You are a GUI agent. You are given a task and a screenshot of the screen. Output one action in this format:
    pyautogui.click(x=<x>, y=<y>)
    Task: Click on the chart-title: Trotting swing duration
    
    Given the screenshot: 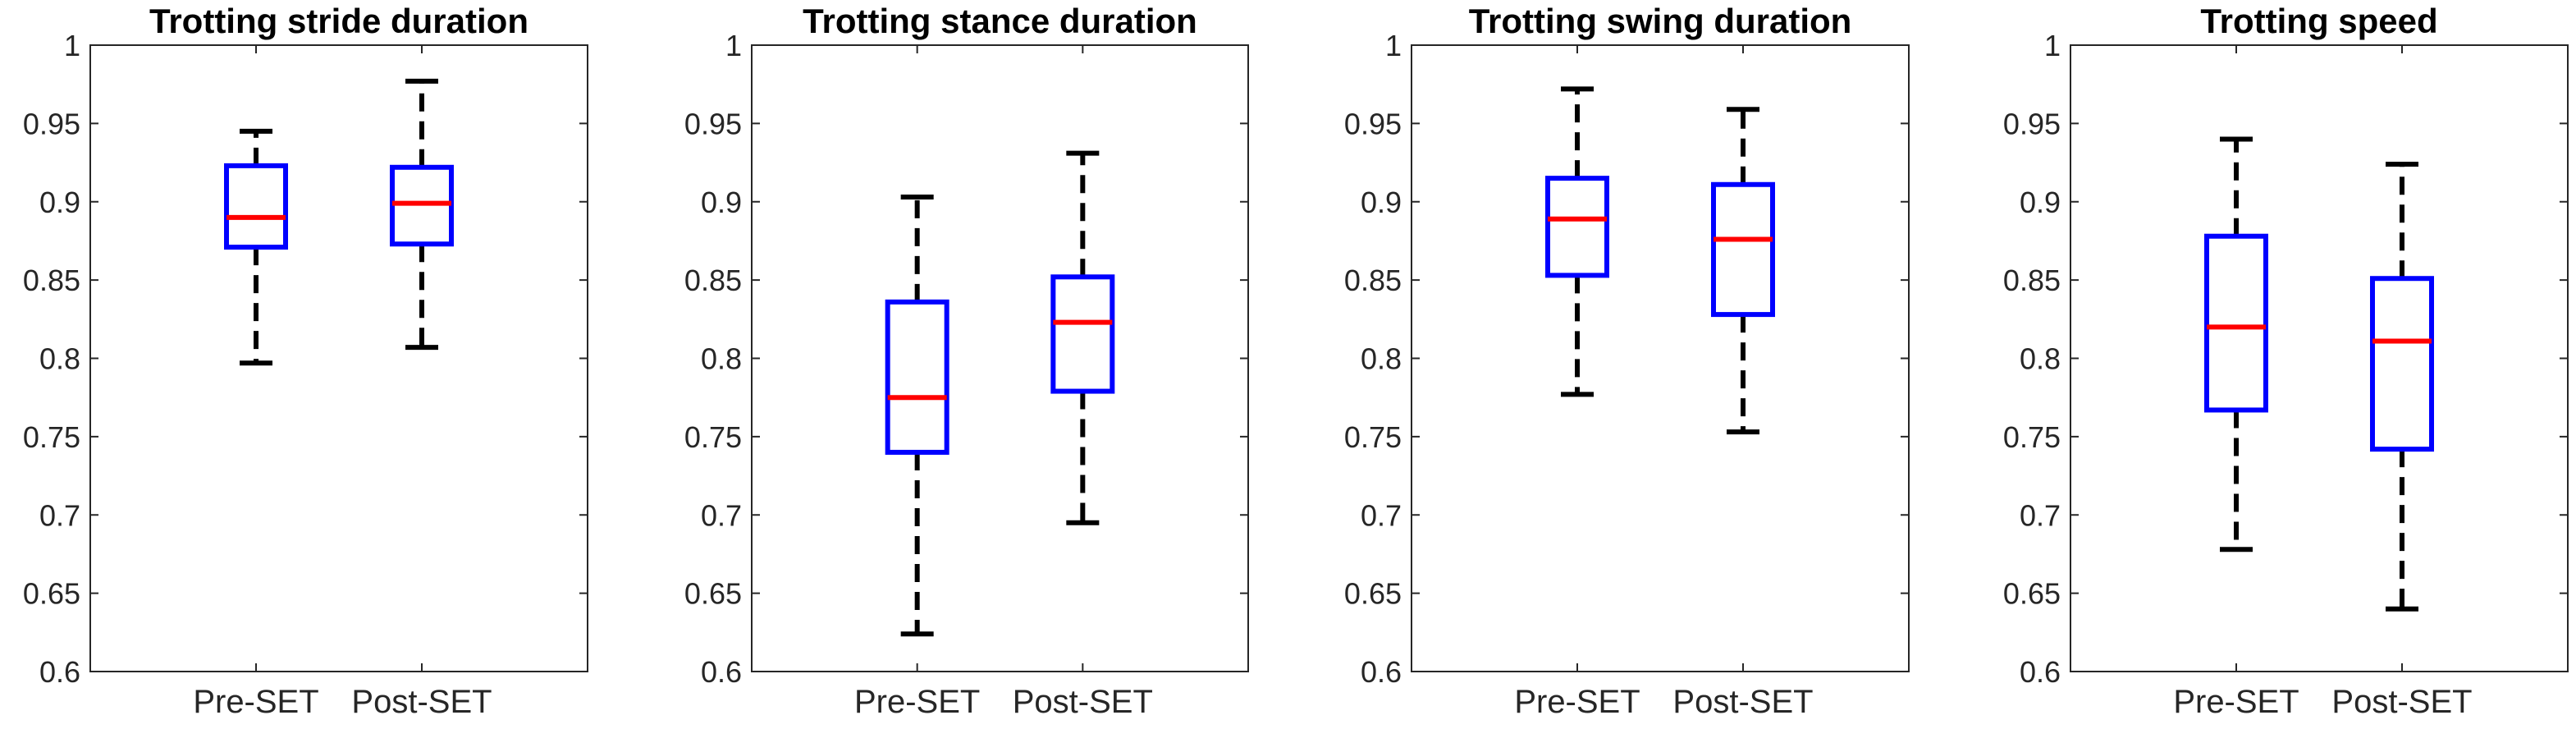 What is the action you would take?
    pyautogui.click(x=1660, y=21)
    